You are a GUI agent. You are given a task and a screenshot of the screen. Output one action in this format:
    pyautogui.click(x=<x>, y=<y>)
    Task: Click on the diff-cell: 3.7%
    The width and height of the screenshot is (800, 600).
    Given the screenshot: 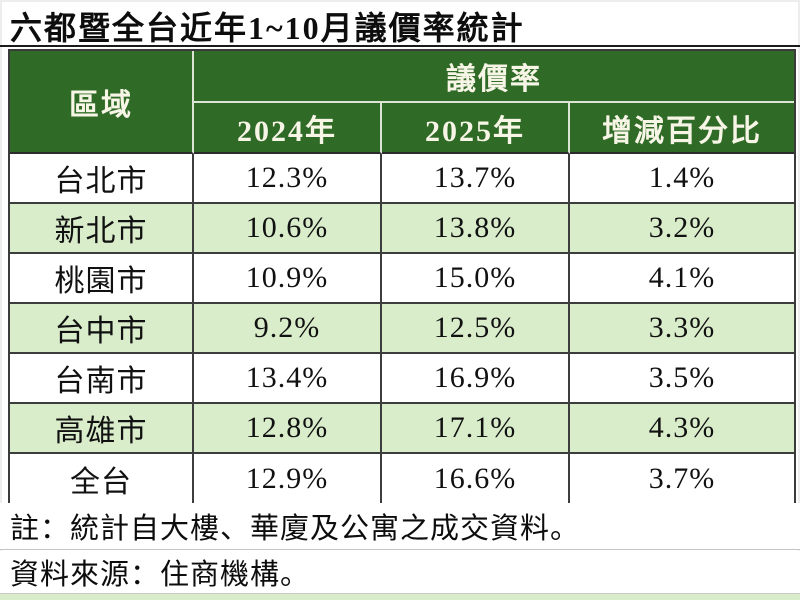 What is the action you would take?
    pyautogui.click(x=682, y=479)
    